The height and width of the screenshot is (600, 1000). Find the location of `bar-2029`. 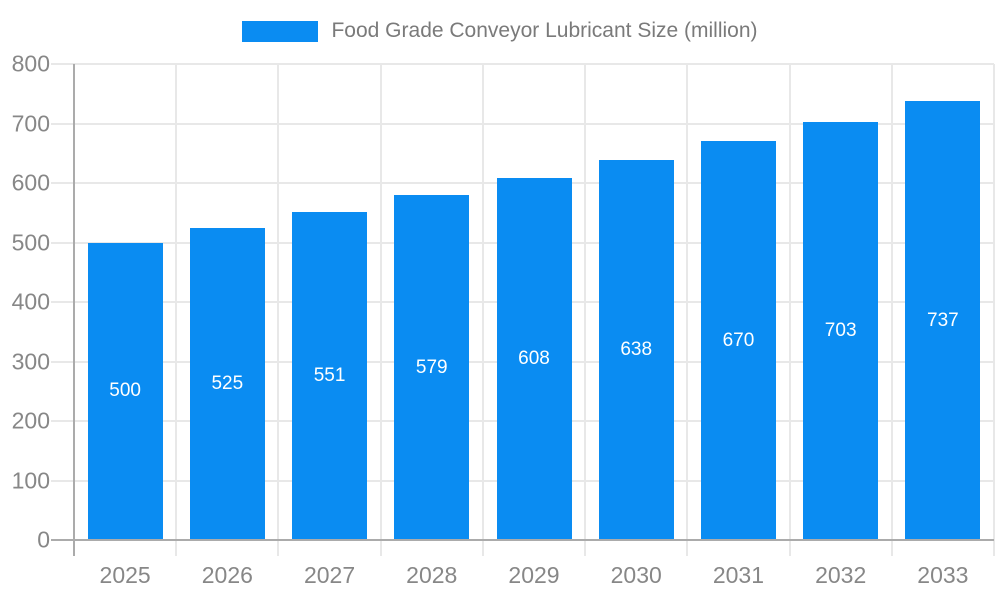

bar-2029 is located at coordinates (534, 359).